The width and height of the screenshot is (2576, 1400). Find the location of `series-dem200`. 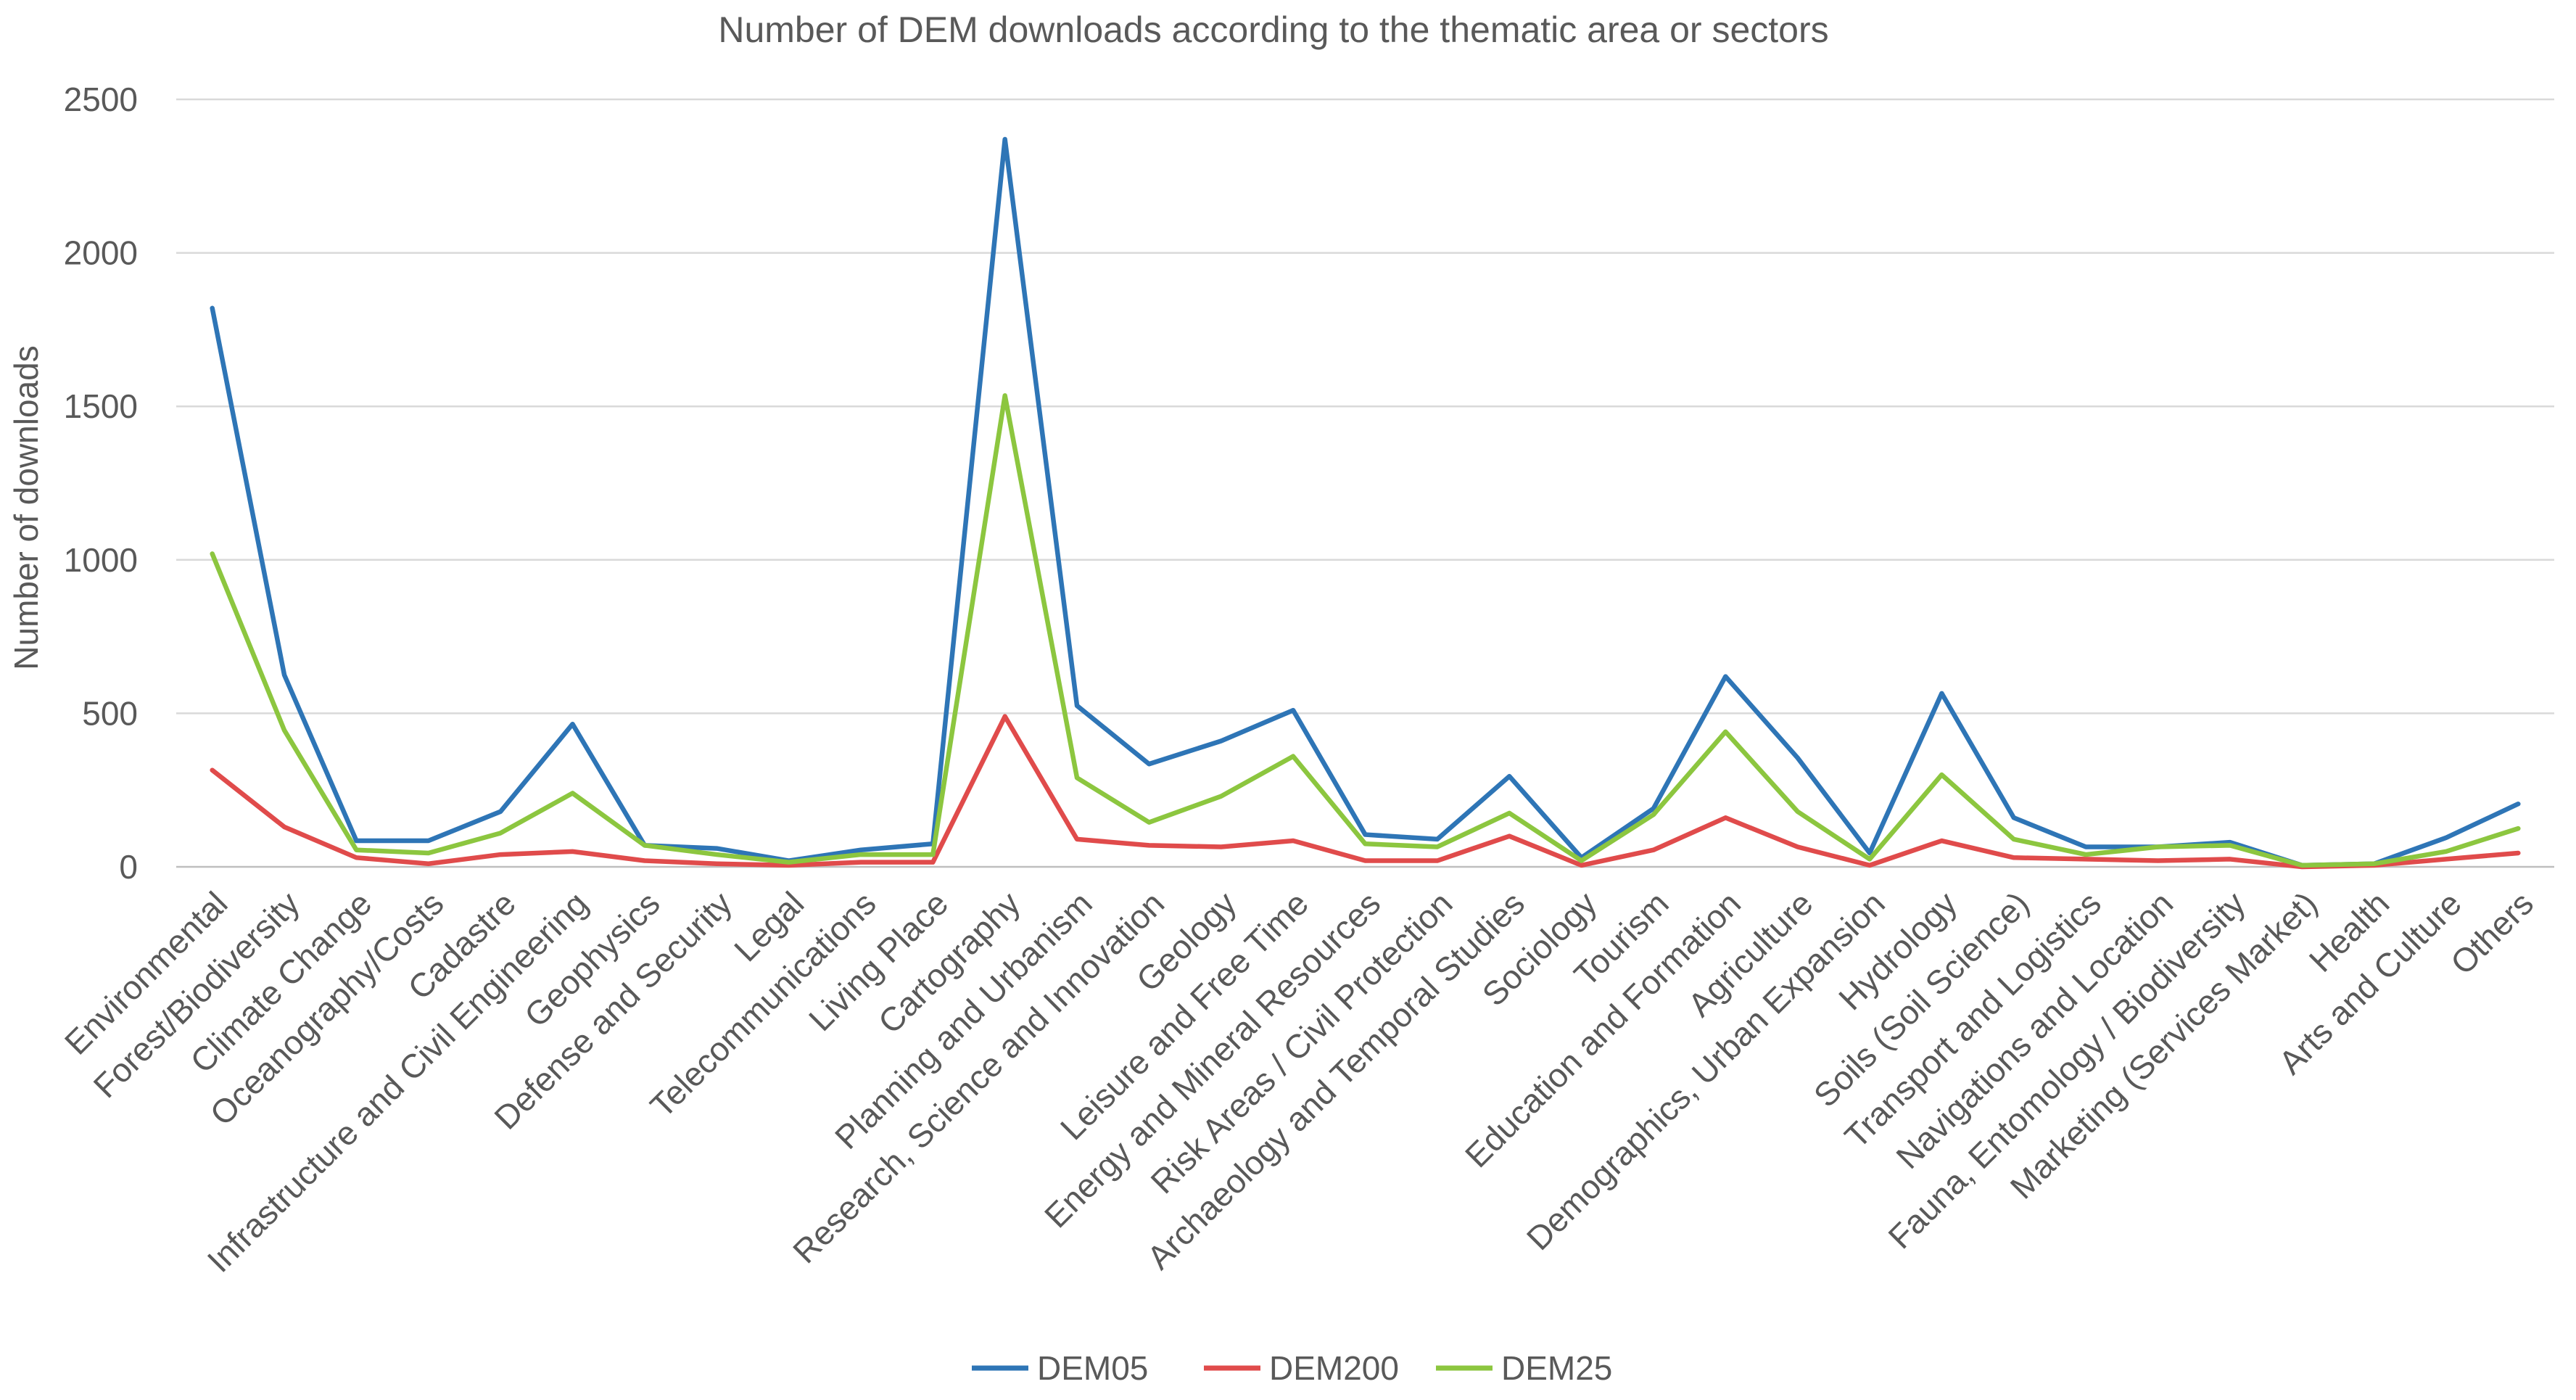

series-dem200 is located at coordinates (1365, 792).